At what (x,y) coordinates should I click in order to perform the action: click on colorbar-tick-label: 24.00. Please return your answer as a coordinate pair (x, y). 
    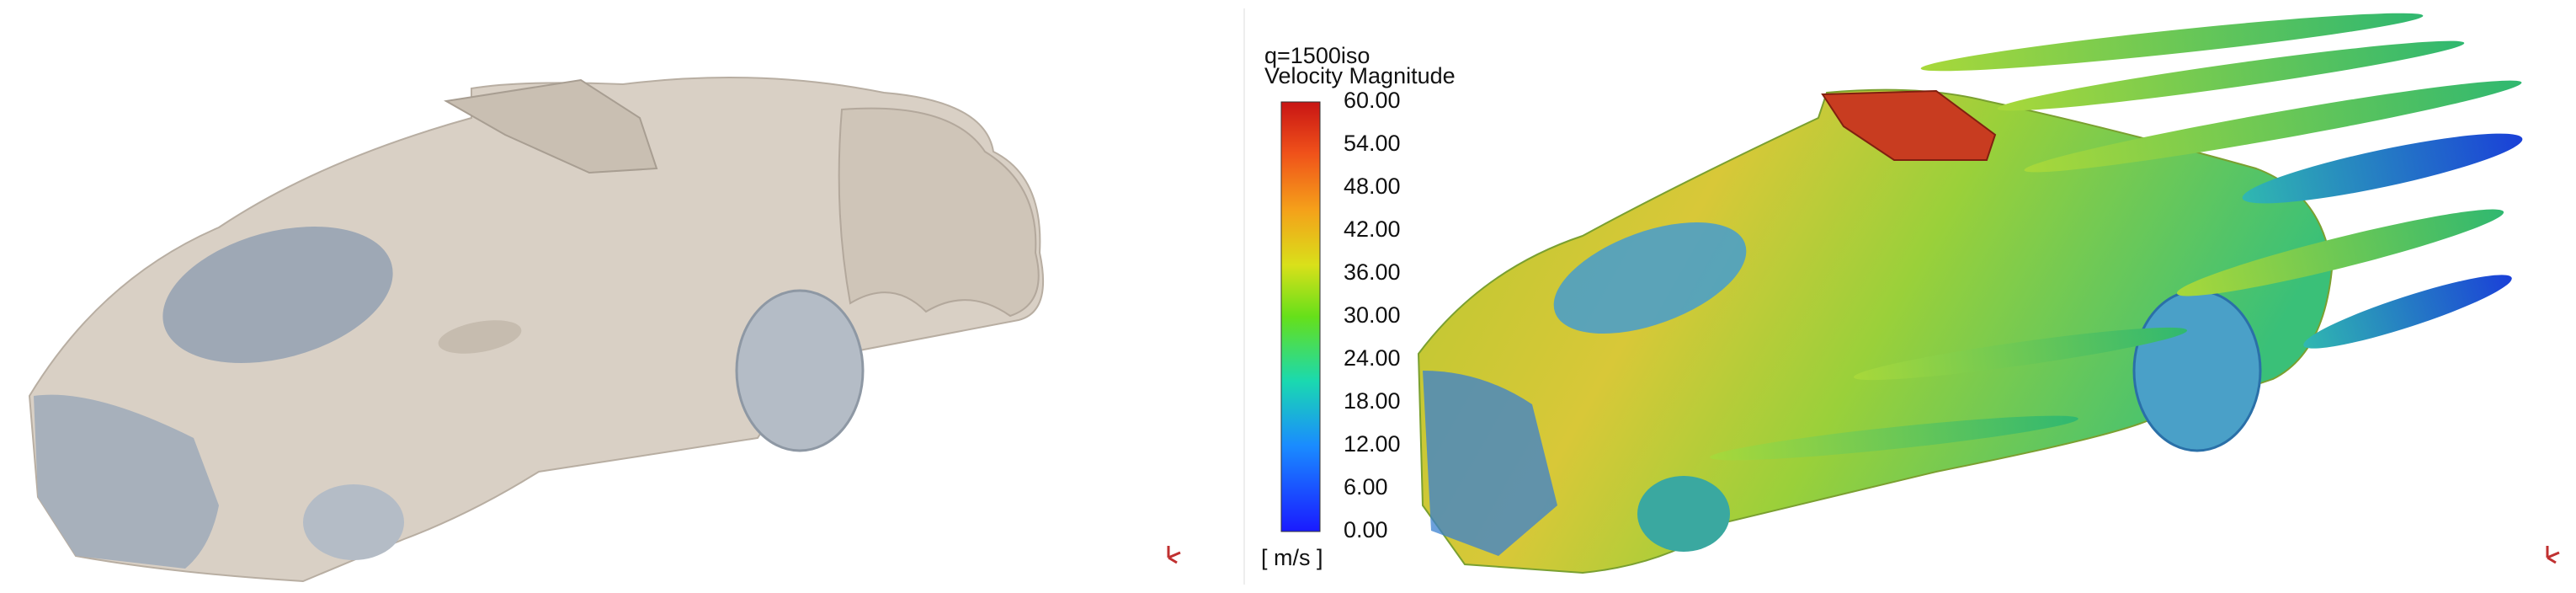
    Looking at the image, I should click on (1372, 358).